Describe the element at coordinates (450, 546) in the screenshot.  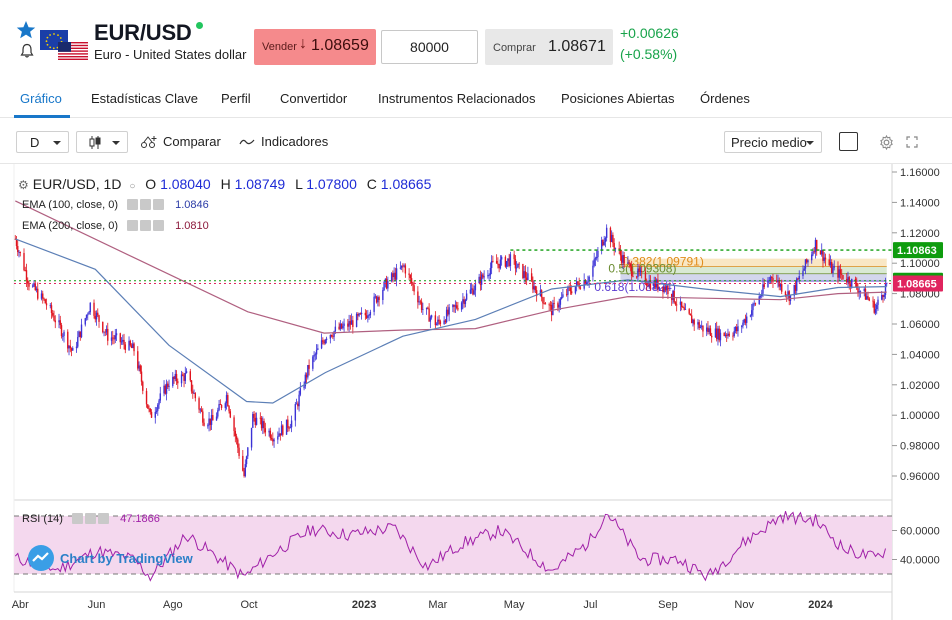
I see `rsi-line` at that location.